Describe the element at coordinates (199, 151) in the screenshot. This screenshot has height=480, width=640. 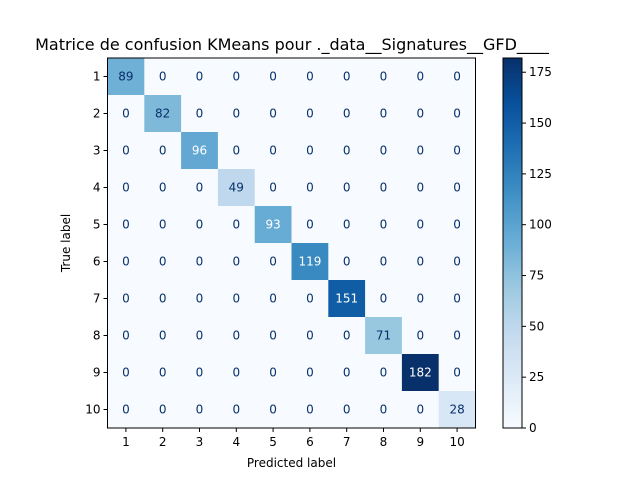
I see `matrix-cell-value: 96` at that location.